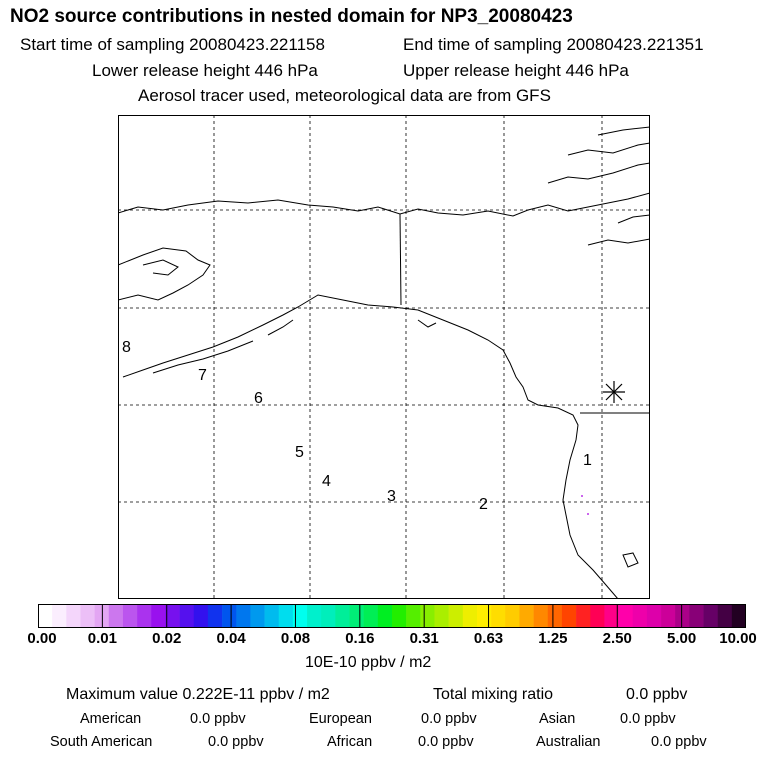 Image resolution: width=768 pixels, height=768 pixels. Describe the element at coordinates (340, 719) in the screenshot. I see `region-label-european: European` at that location.